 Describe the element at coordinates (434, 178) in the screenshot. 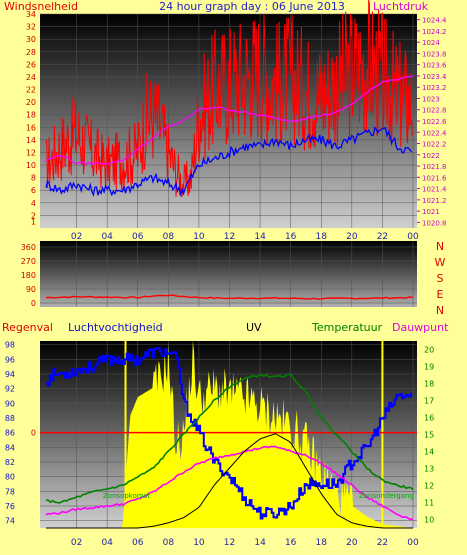

I see `pressure-axis-tick: 1021.6` at that location.